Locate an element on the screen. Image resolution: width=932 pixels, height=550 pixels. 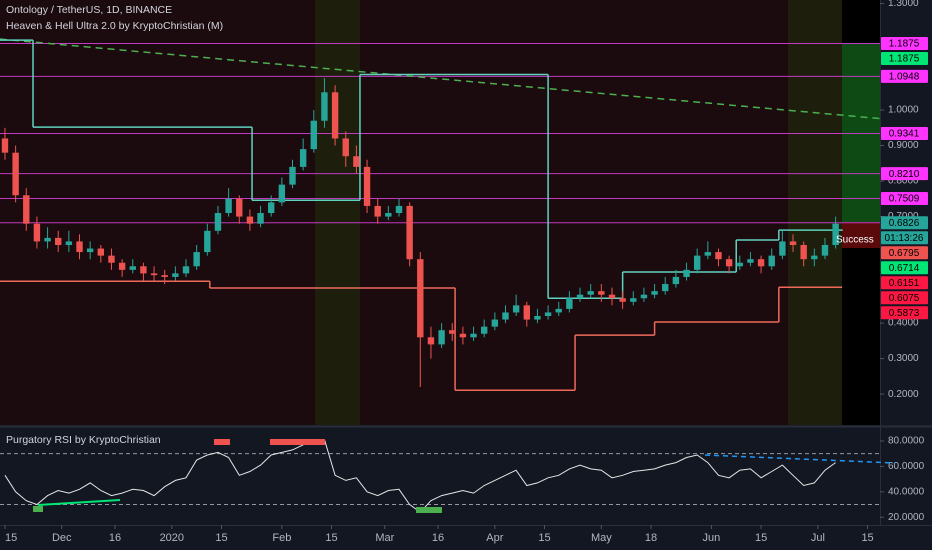
y-tick-label: 0.9000 is located at coordinates (903, 145).